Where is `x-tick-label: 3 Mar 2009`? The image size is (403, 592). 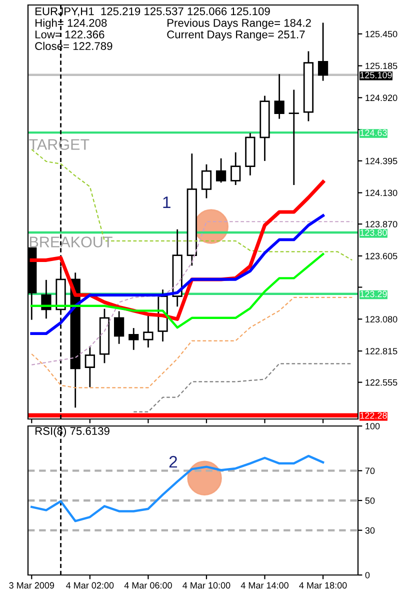 x-tick-label: 3 Mar 2009 is located at coordinates (31, 585).